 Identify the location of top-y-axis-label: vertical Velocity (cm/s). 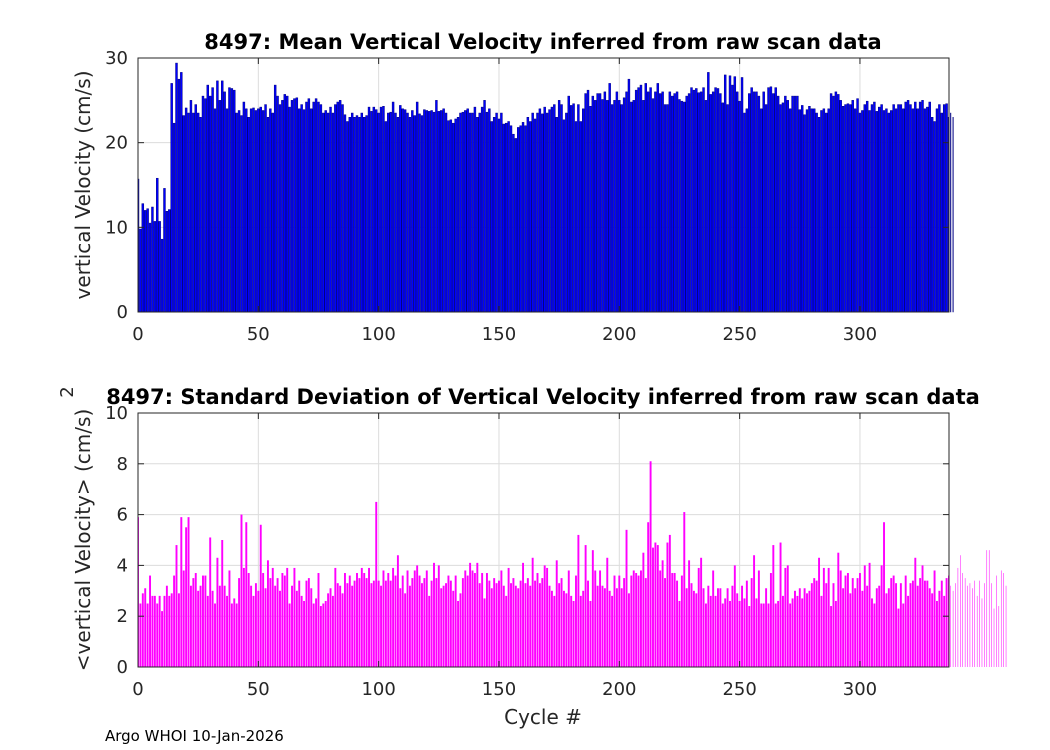
(83, 185).